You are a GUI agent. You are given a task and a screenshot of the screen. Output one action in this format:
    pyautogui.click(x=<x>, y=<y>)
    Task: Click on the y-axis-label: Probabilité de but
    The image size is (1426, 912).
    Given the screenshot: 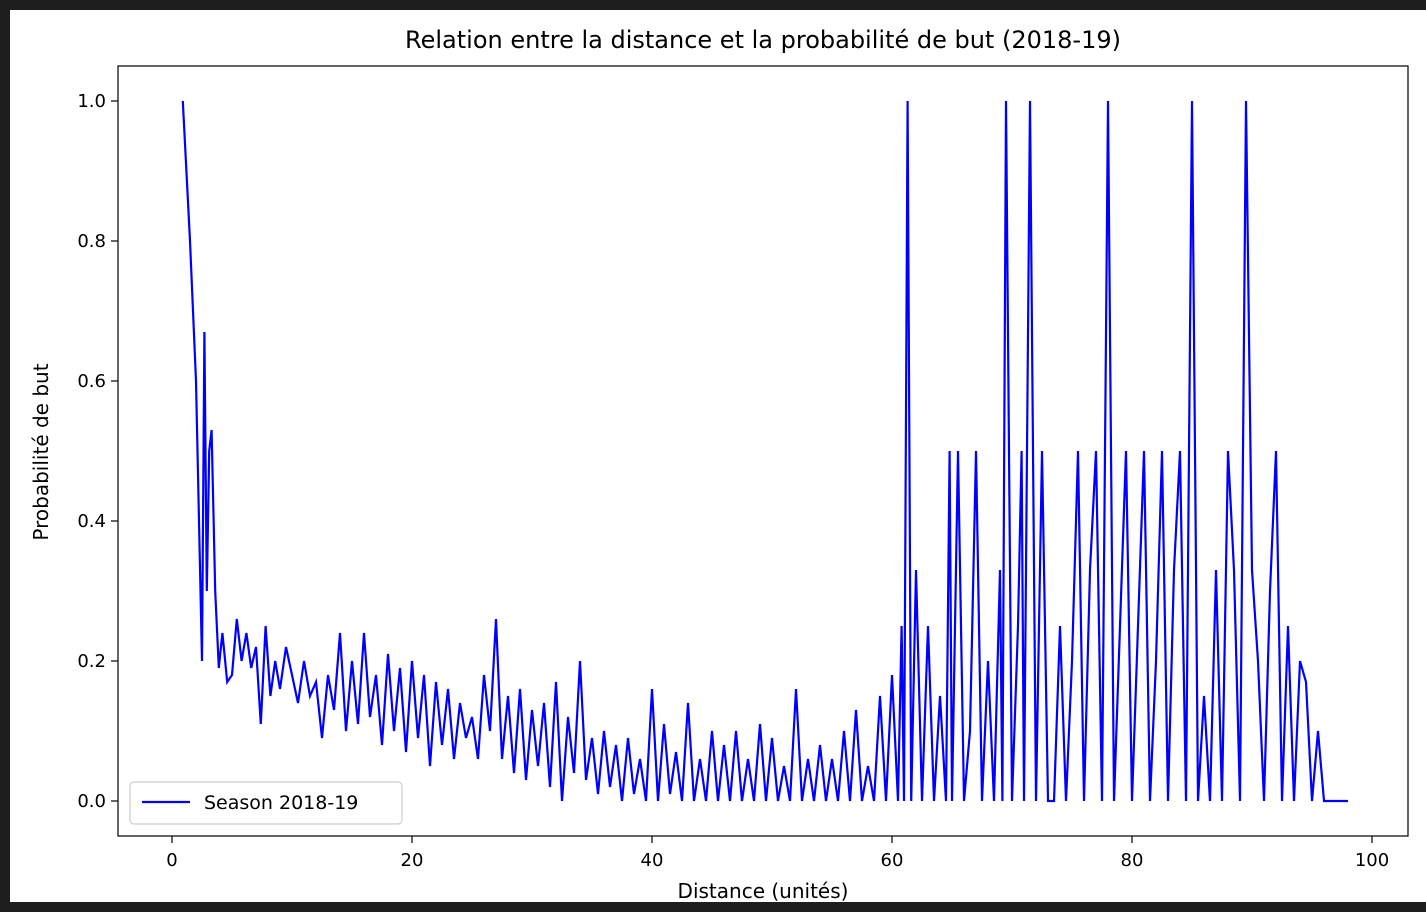 What is the action you would take?
    pyautogui.click(x=41, y=451)
    